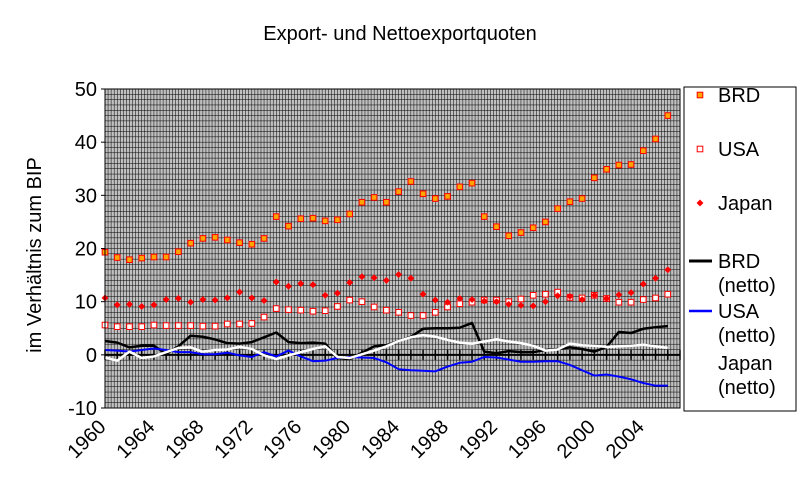 This screenshot has height=498, width=800. Describe the element at coordinates (282, 439) in the screenshot. I see `x-tick-label: 1976` at that location.